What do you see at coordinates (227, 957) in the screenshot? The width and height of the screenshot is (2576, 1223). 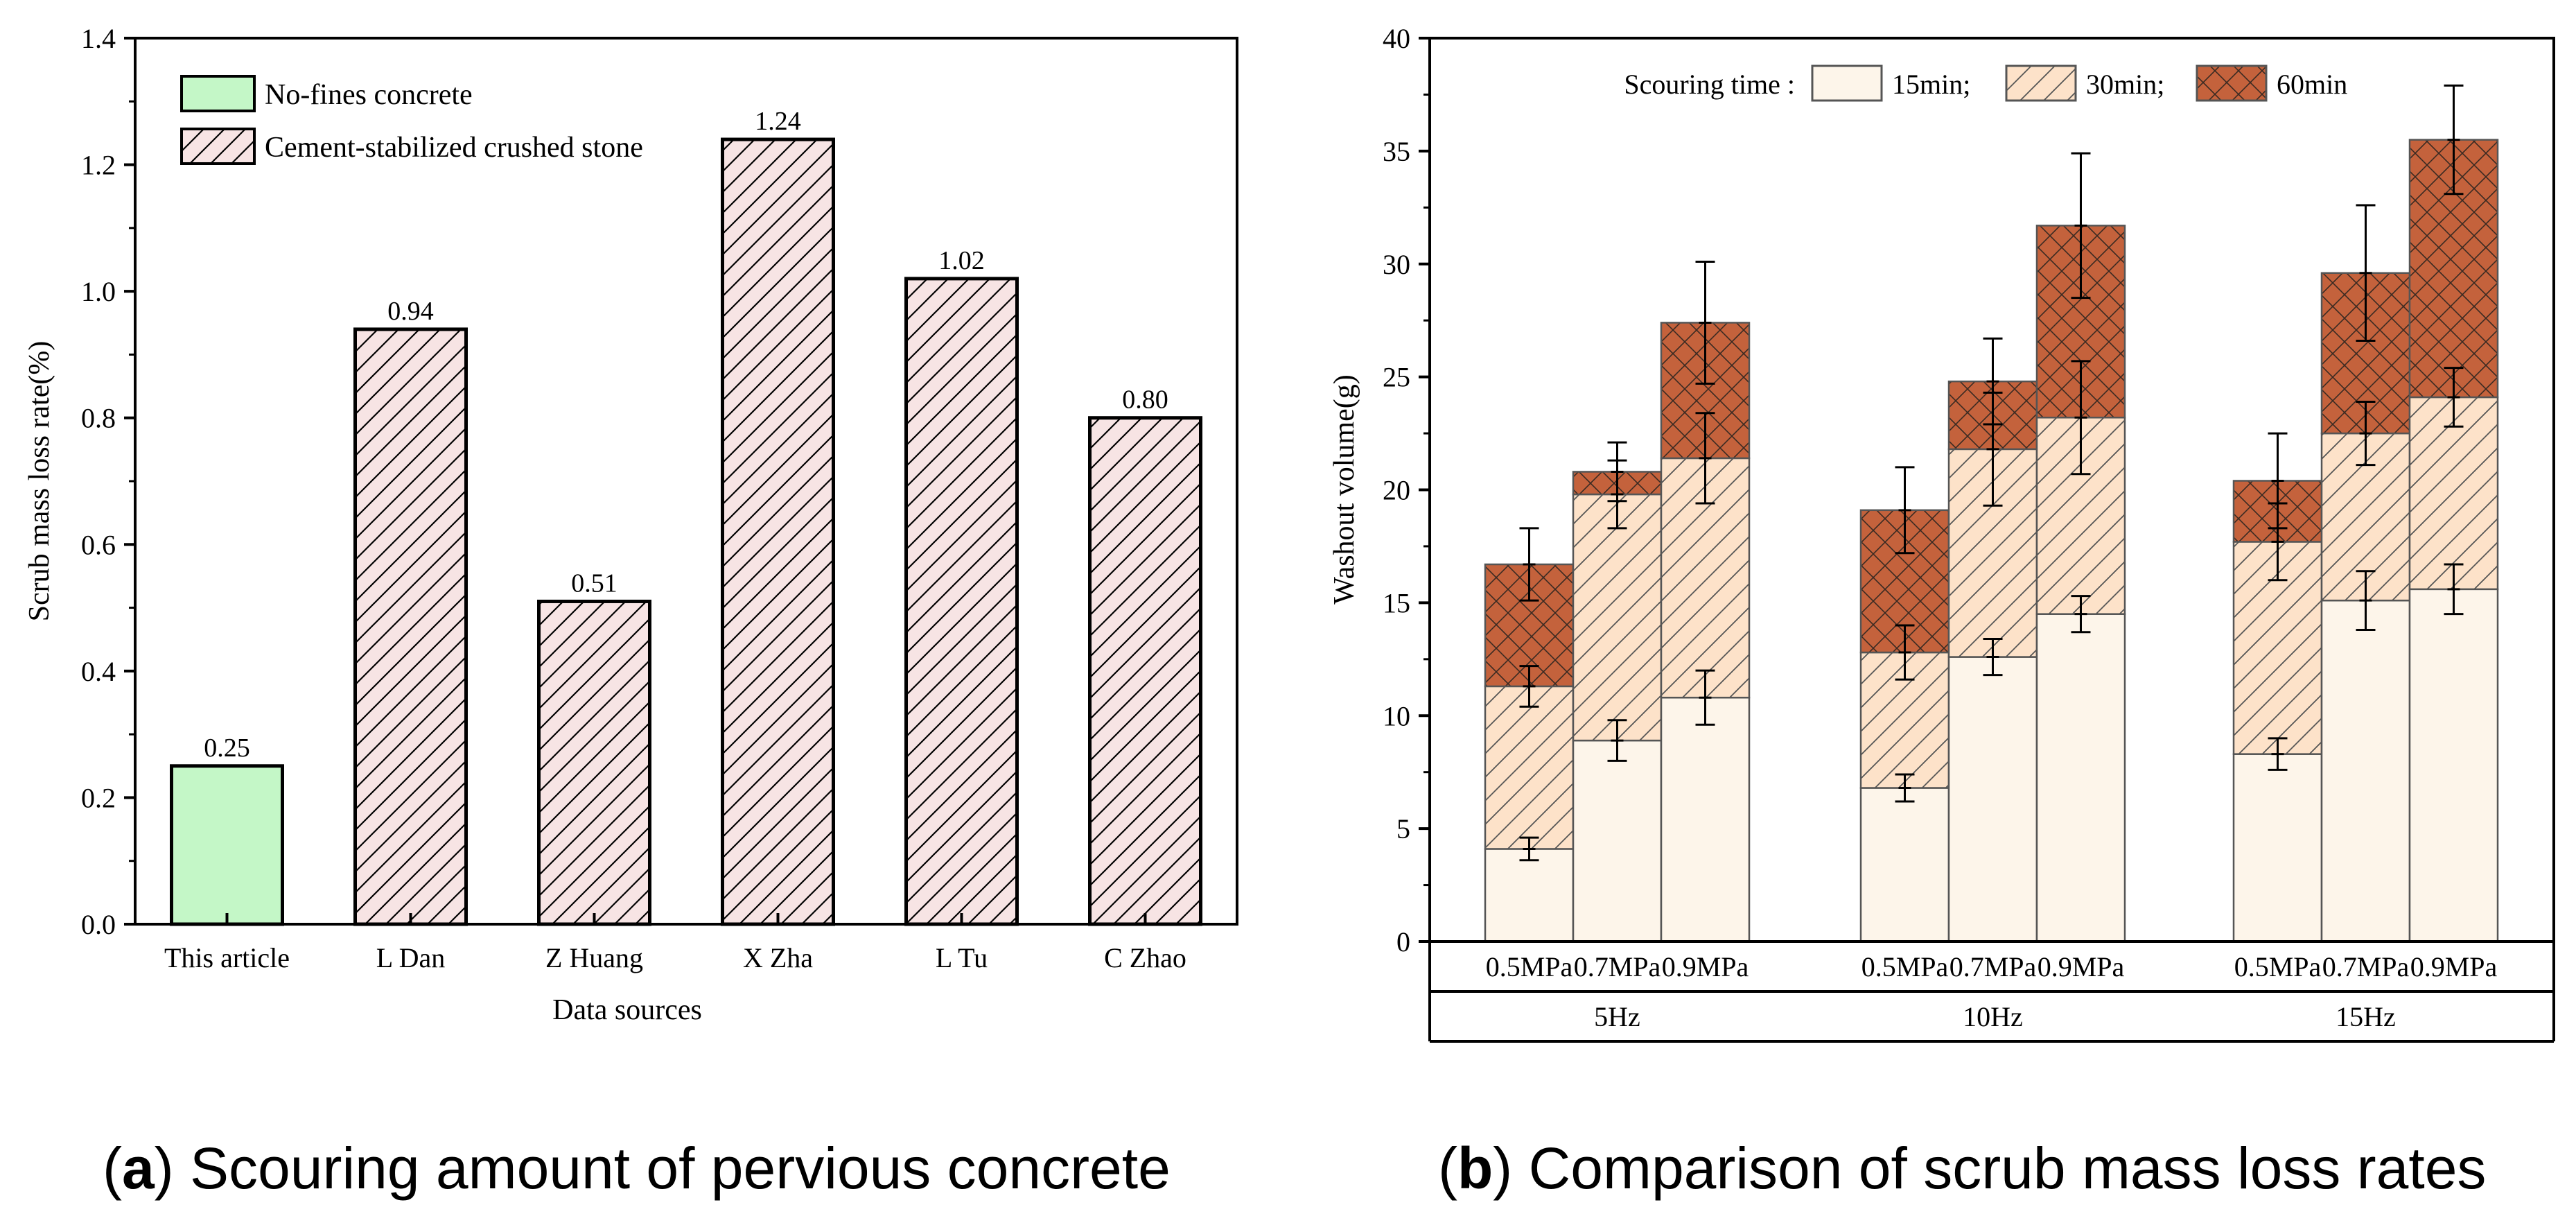 I see `x-tick-label: This article` at bounding box center [227, 957].